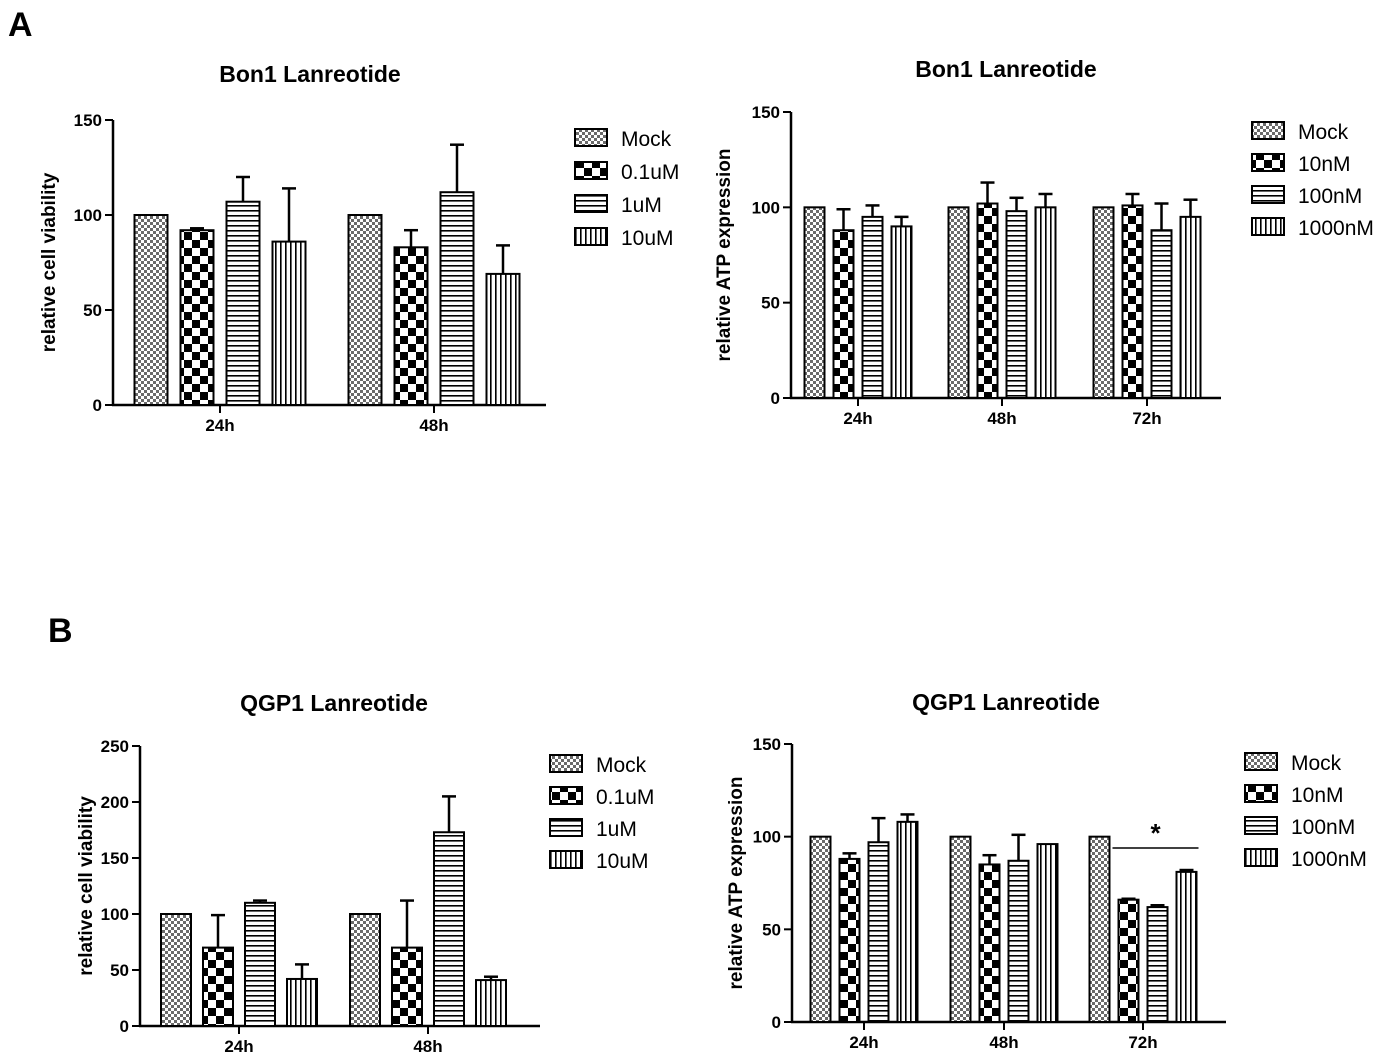 The height and width of the screenshot is (1059, 1398). What do you see at coordinates (115, 802) in the screenshot?
I see `y-tick-label: 200` at bounding box center [115, 802].